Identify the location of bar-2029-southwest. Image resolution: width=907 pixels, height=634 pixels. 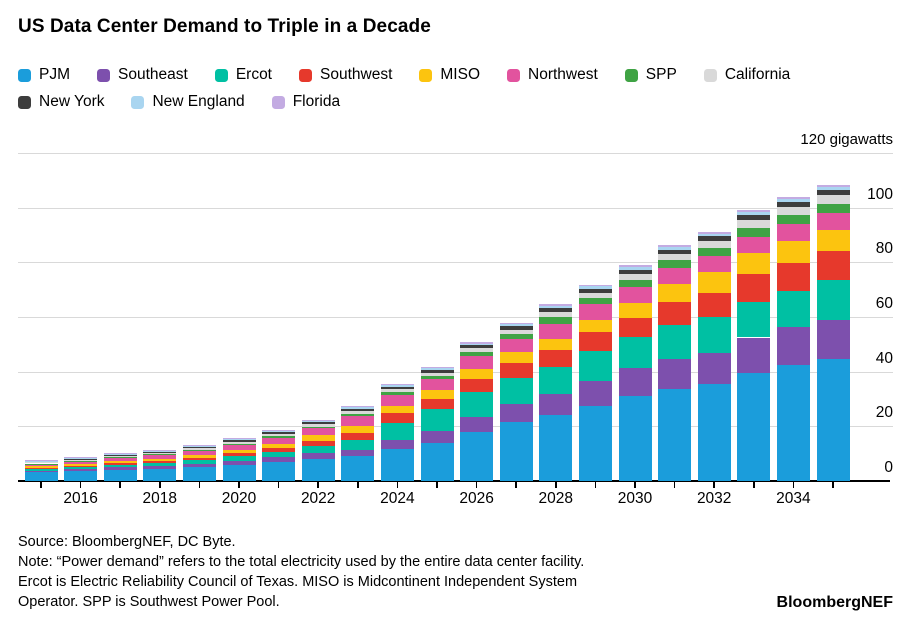
(595, 341).